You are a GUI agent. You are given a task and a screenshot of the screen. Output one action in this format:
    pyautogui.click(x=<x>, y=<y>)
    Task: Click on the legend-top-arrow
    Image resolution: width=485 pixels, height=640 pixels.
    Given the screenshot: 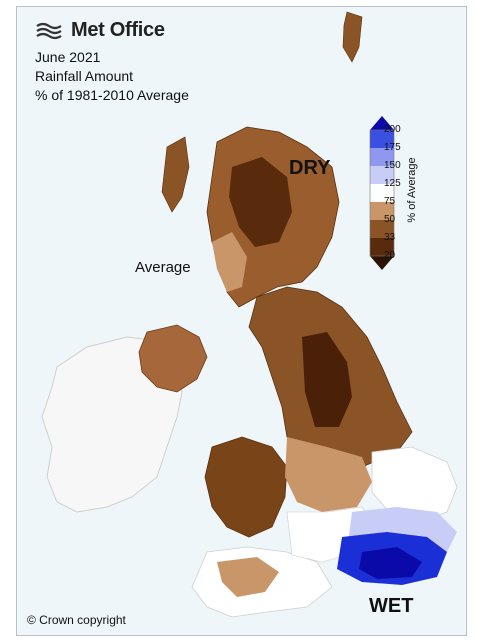 What is the action you would take?
    pyautogui.click(x=382, y=123)
    